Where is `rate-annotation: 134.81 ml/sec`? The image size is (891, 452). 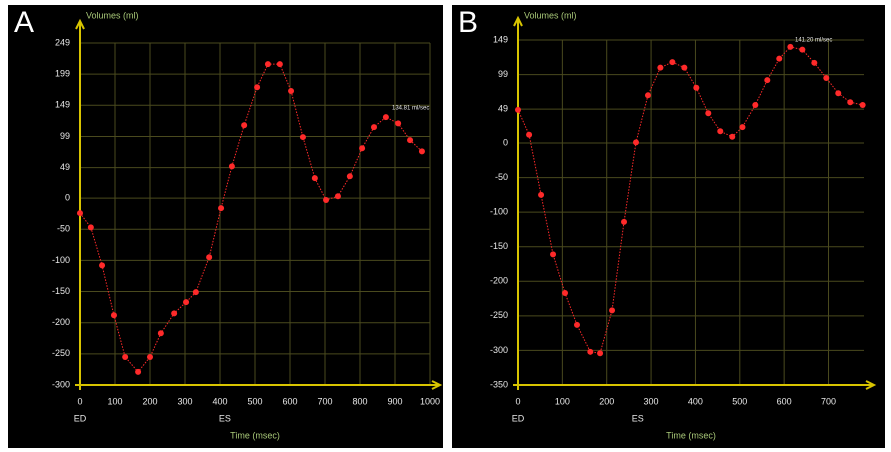
rate-annotation: 134.81 ml/sec is located at coordinates (410, 109).